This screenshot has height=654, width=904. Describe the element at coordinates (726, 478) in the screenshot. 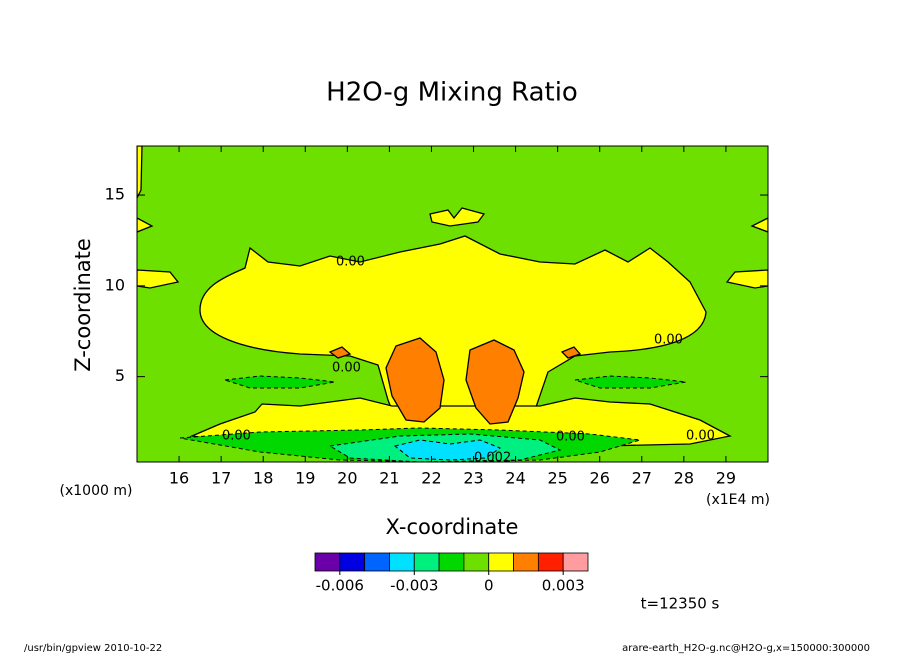

I see `x-tick-label: 29` at that location.